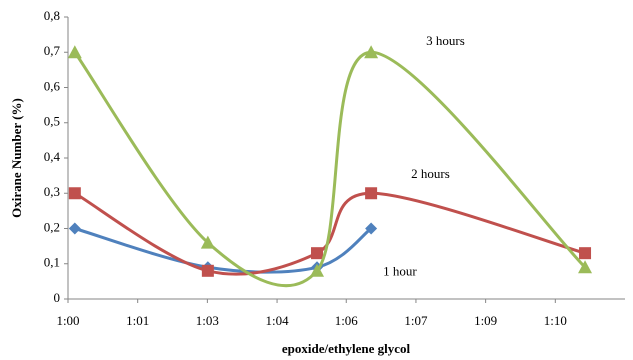  Describe the element at coordinates (485, 320) in the screenshot. I see `x-tick-label: 1:09` at that location.